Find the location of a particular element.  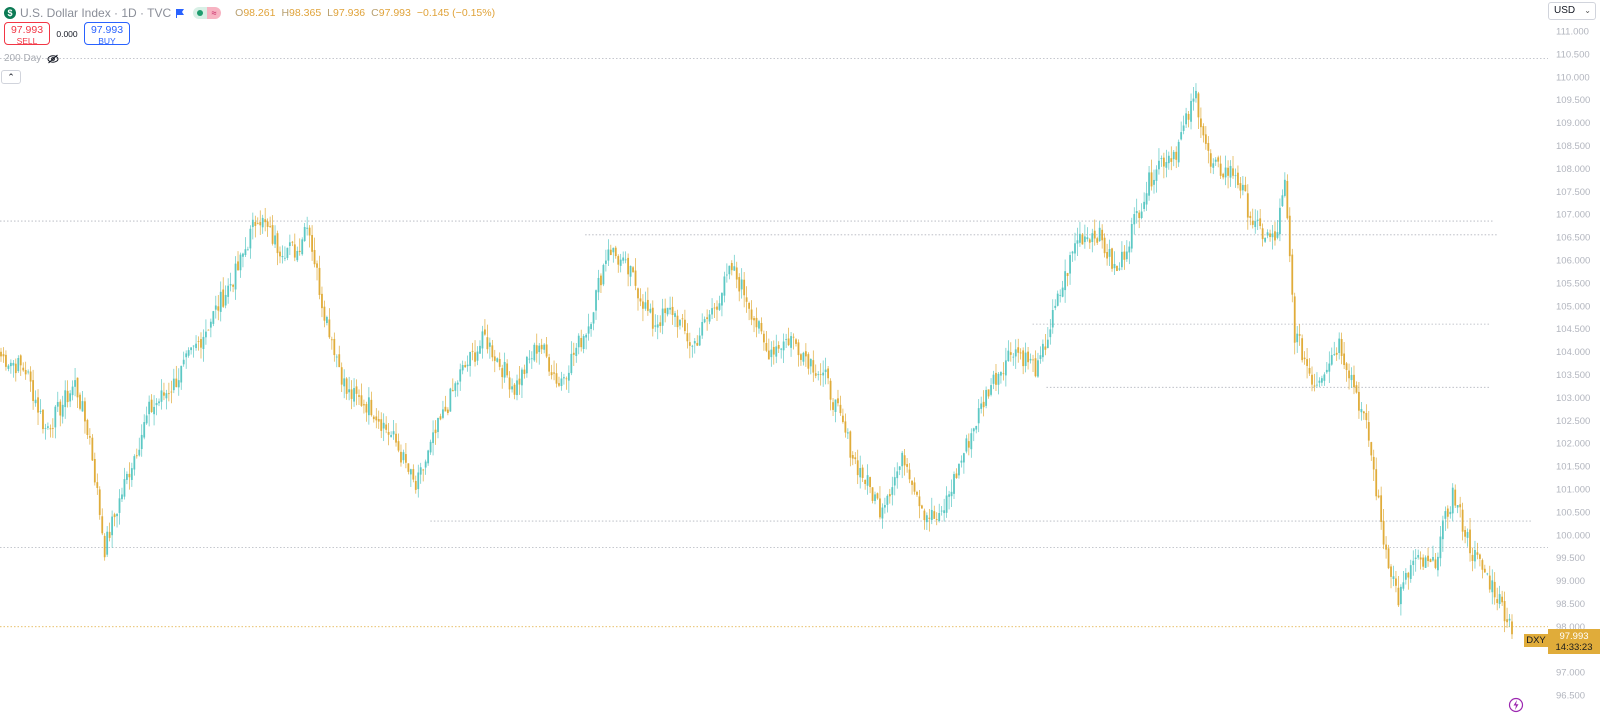

indicator-legend: 200 Day is located at coordinates (31, 58).